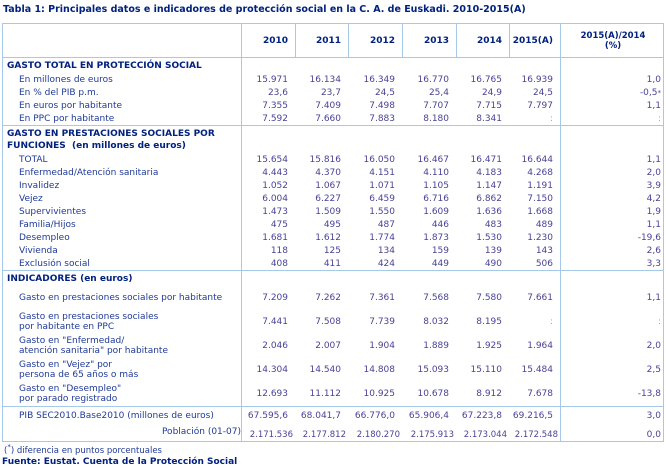 Image resolution: width=666 pixels, height=468 pixels. What do you see at coordinates (482, 40) in the screenshot?
I see `col-header-2014: 2014` at bounding box center [482, 40].